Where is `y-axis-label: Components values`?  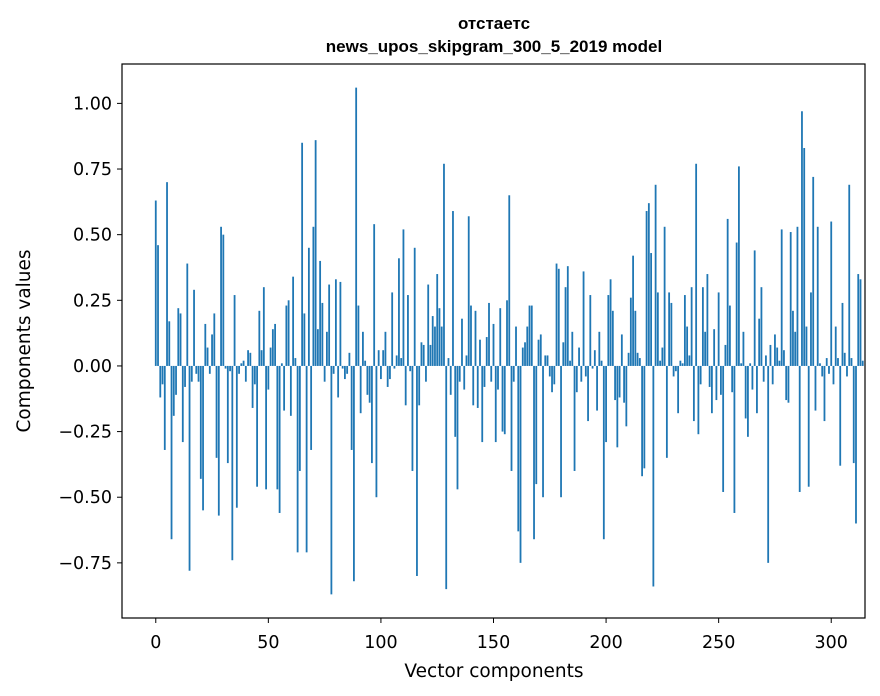
y-axis-label: Components values is located at coordinates (24, 340).